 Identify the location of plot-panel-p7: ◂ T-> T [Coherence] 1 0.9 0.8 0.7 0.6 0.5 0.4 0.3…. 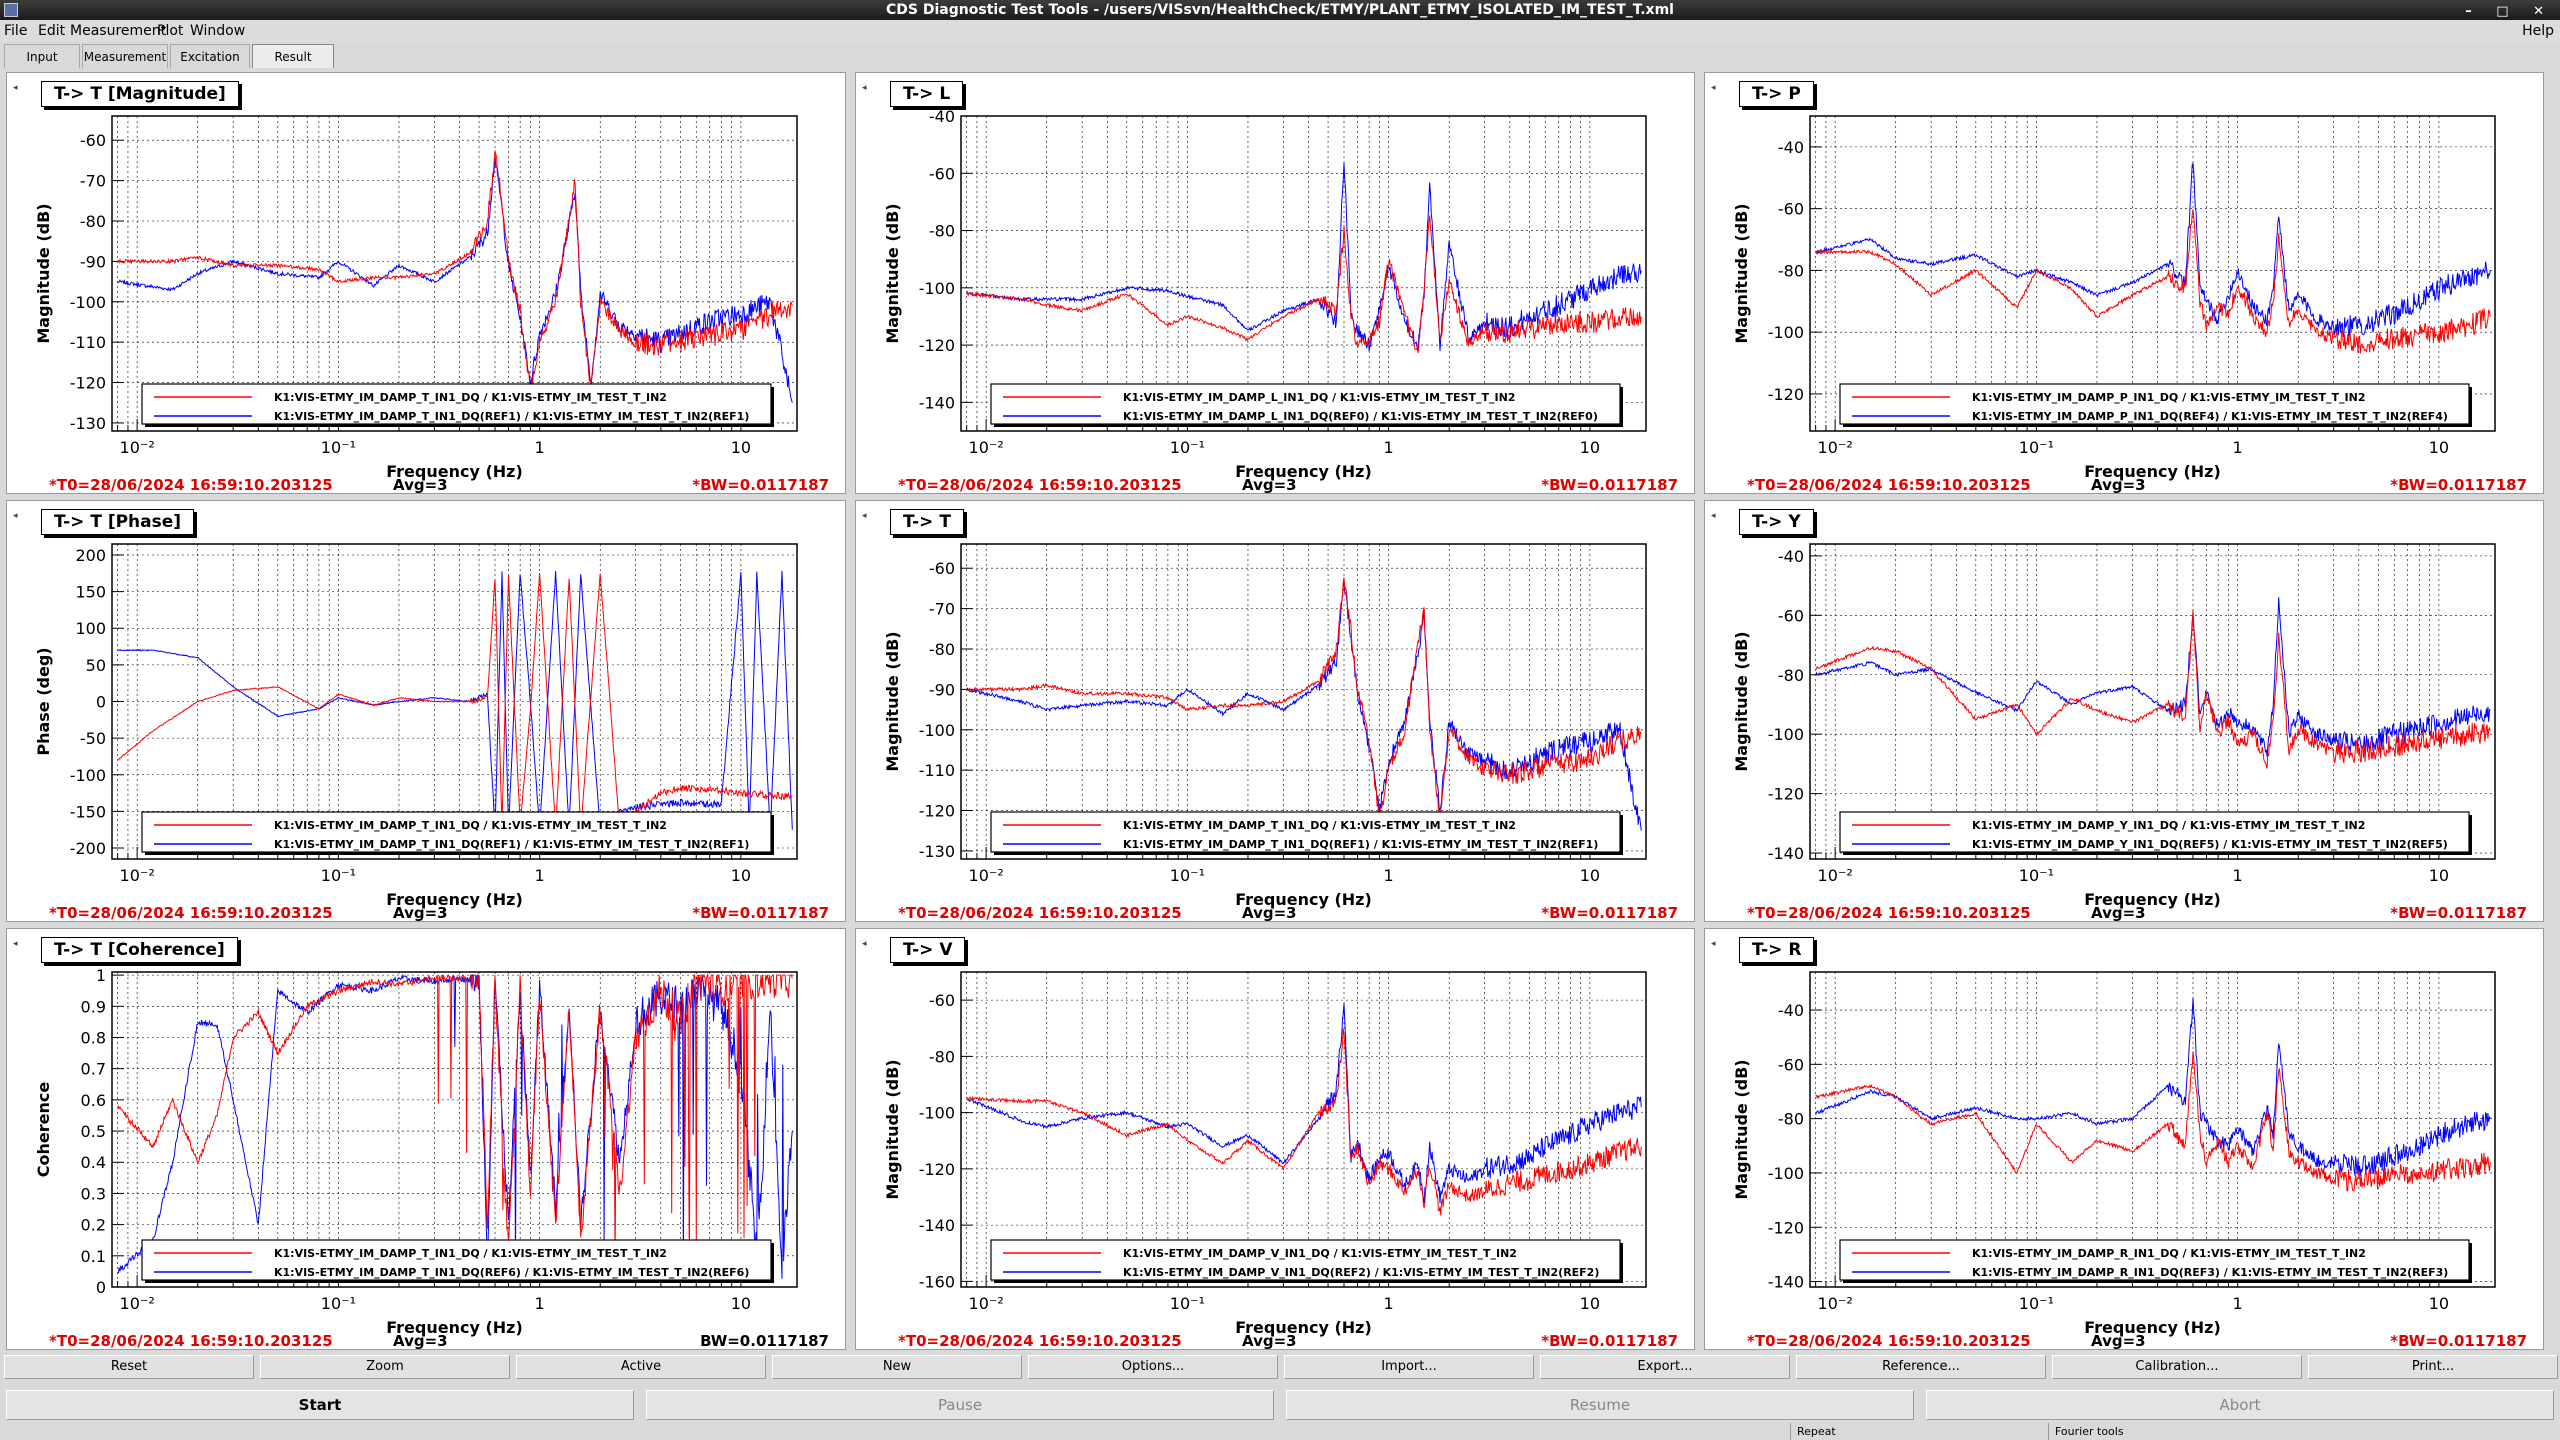
(426, 1139).